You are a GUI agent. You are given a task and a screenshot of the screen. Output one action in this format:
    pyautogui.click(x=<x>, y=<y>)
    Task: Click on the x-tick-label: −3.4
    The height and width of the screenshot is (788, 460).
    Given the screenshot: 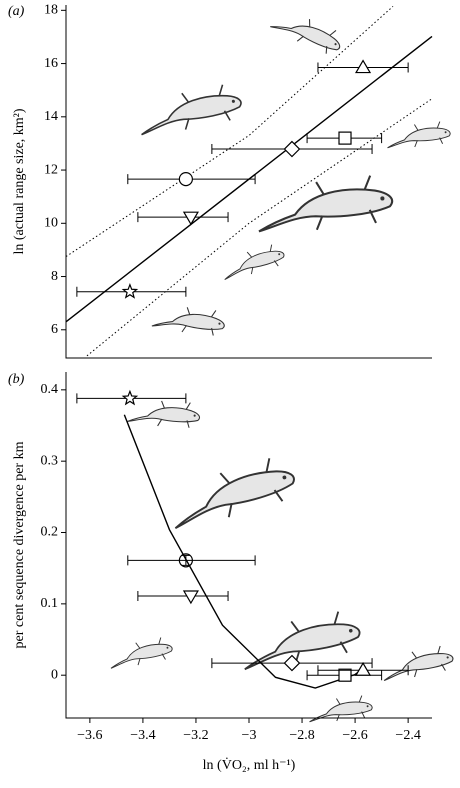 What is the action you would take?
    pyautogui.click(x=142, y=735)
    